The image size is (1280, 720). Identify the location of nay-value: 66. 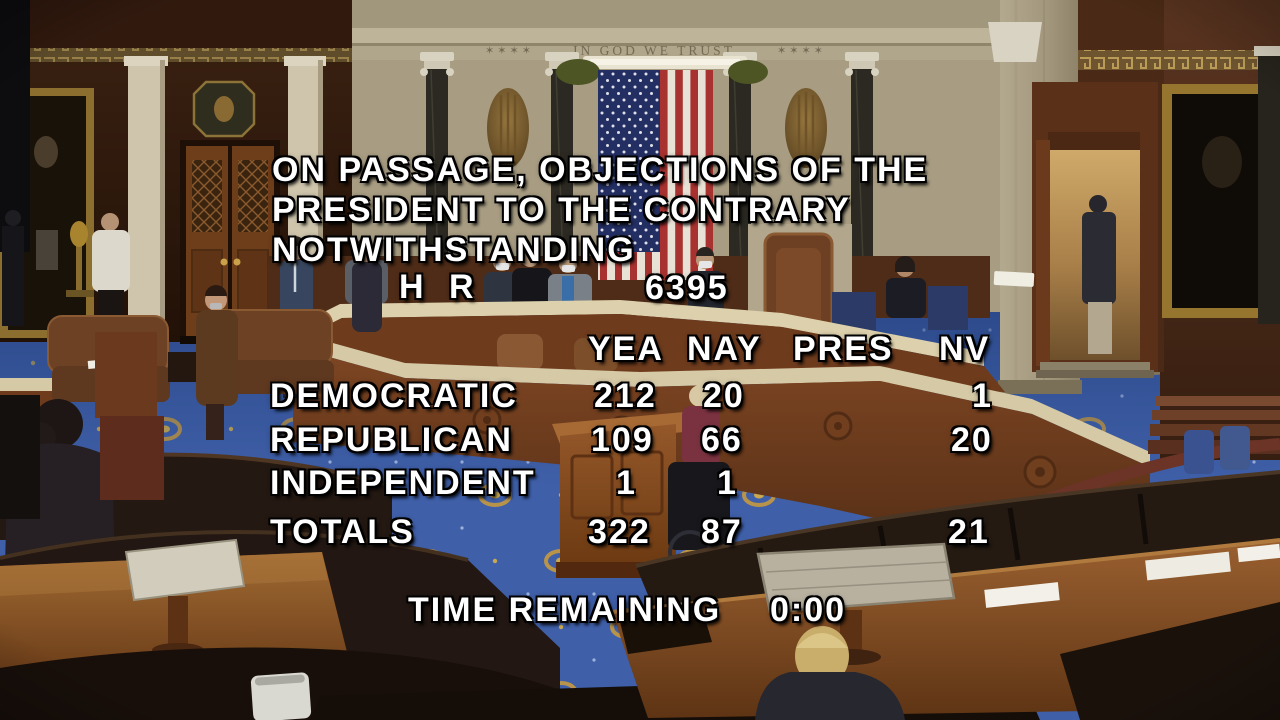
(722, 440).